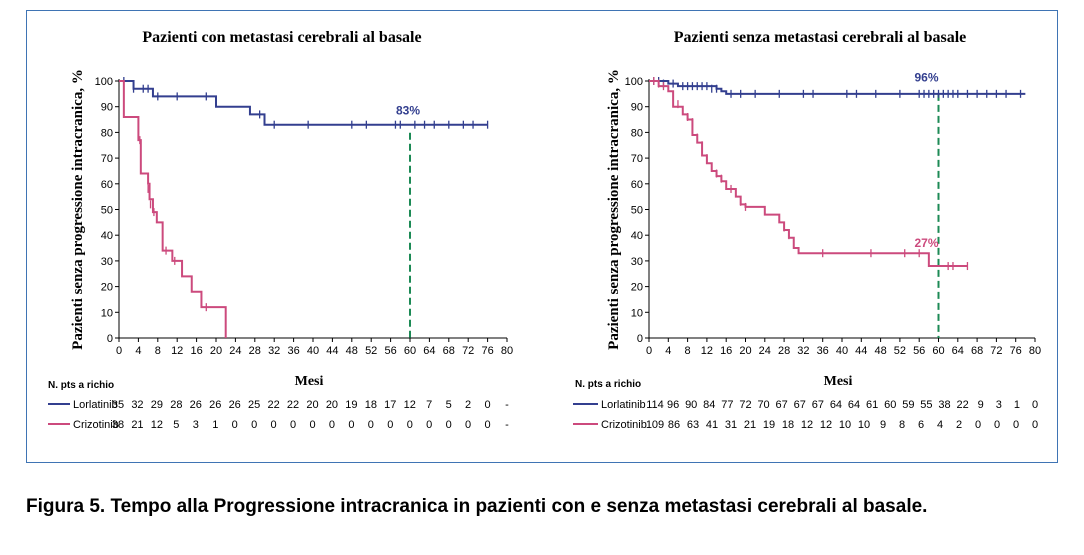 This screenshot has width=1084, height=555. I want to click on chart2-y-tick-label: 20, so click(637, 288).